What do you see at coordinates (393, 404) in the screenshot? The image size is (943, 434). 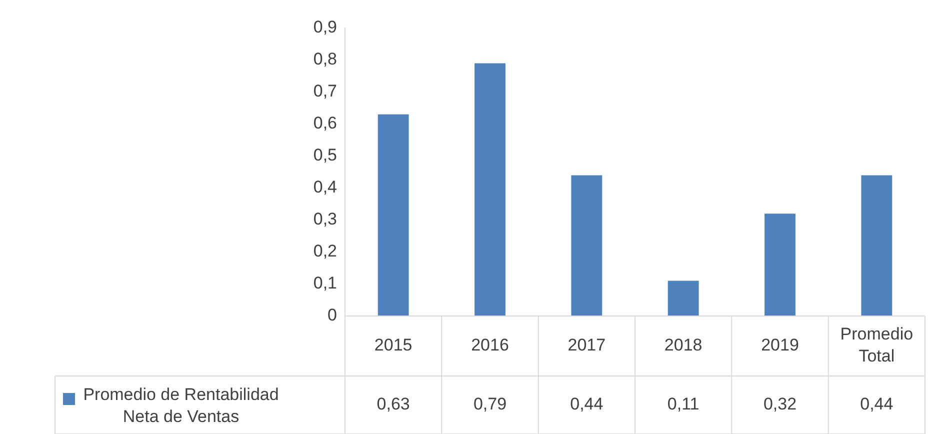 I see `data-label: 0,63` at bounding box center [393, 404].